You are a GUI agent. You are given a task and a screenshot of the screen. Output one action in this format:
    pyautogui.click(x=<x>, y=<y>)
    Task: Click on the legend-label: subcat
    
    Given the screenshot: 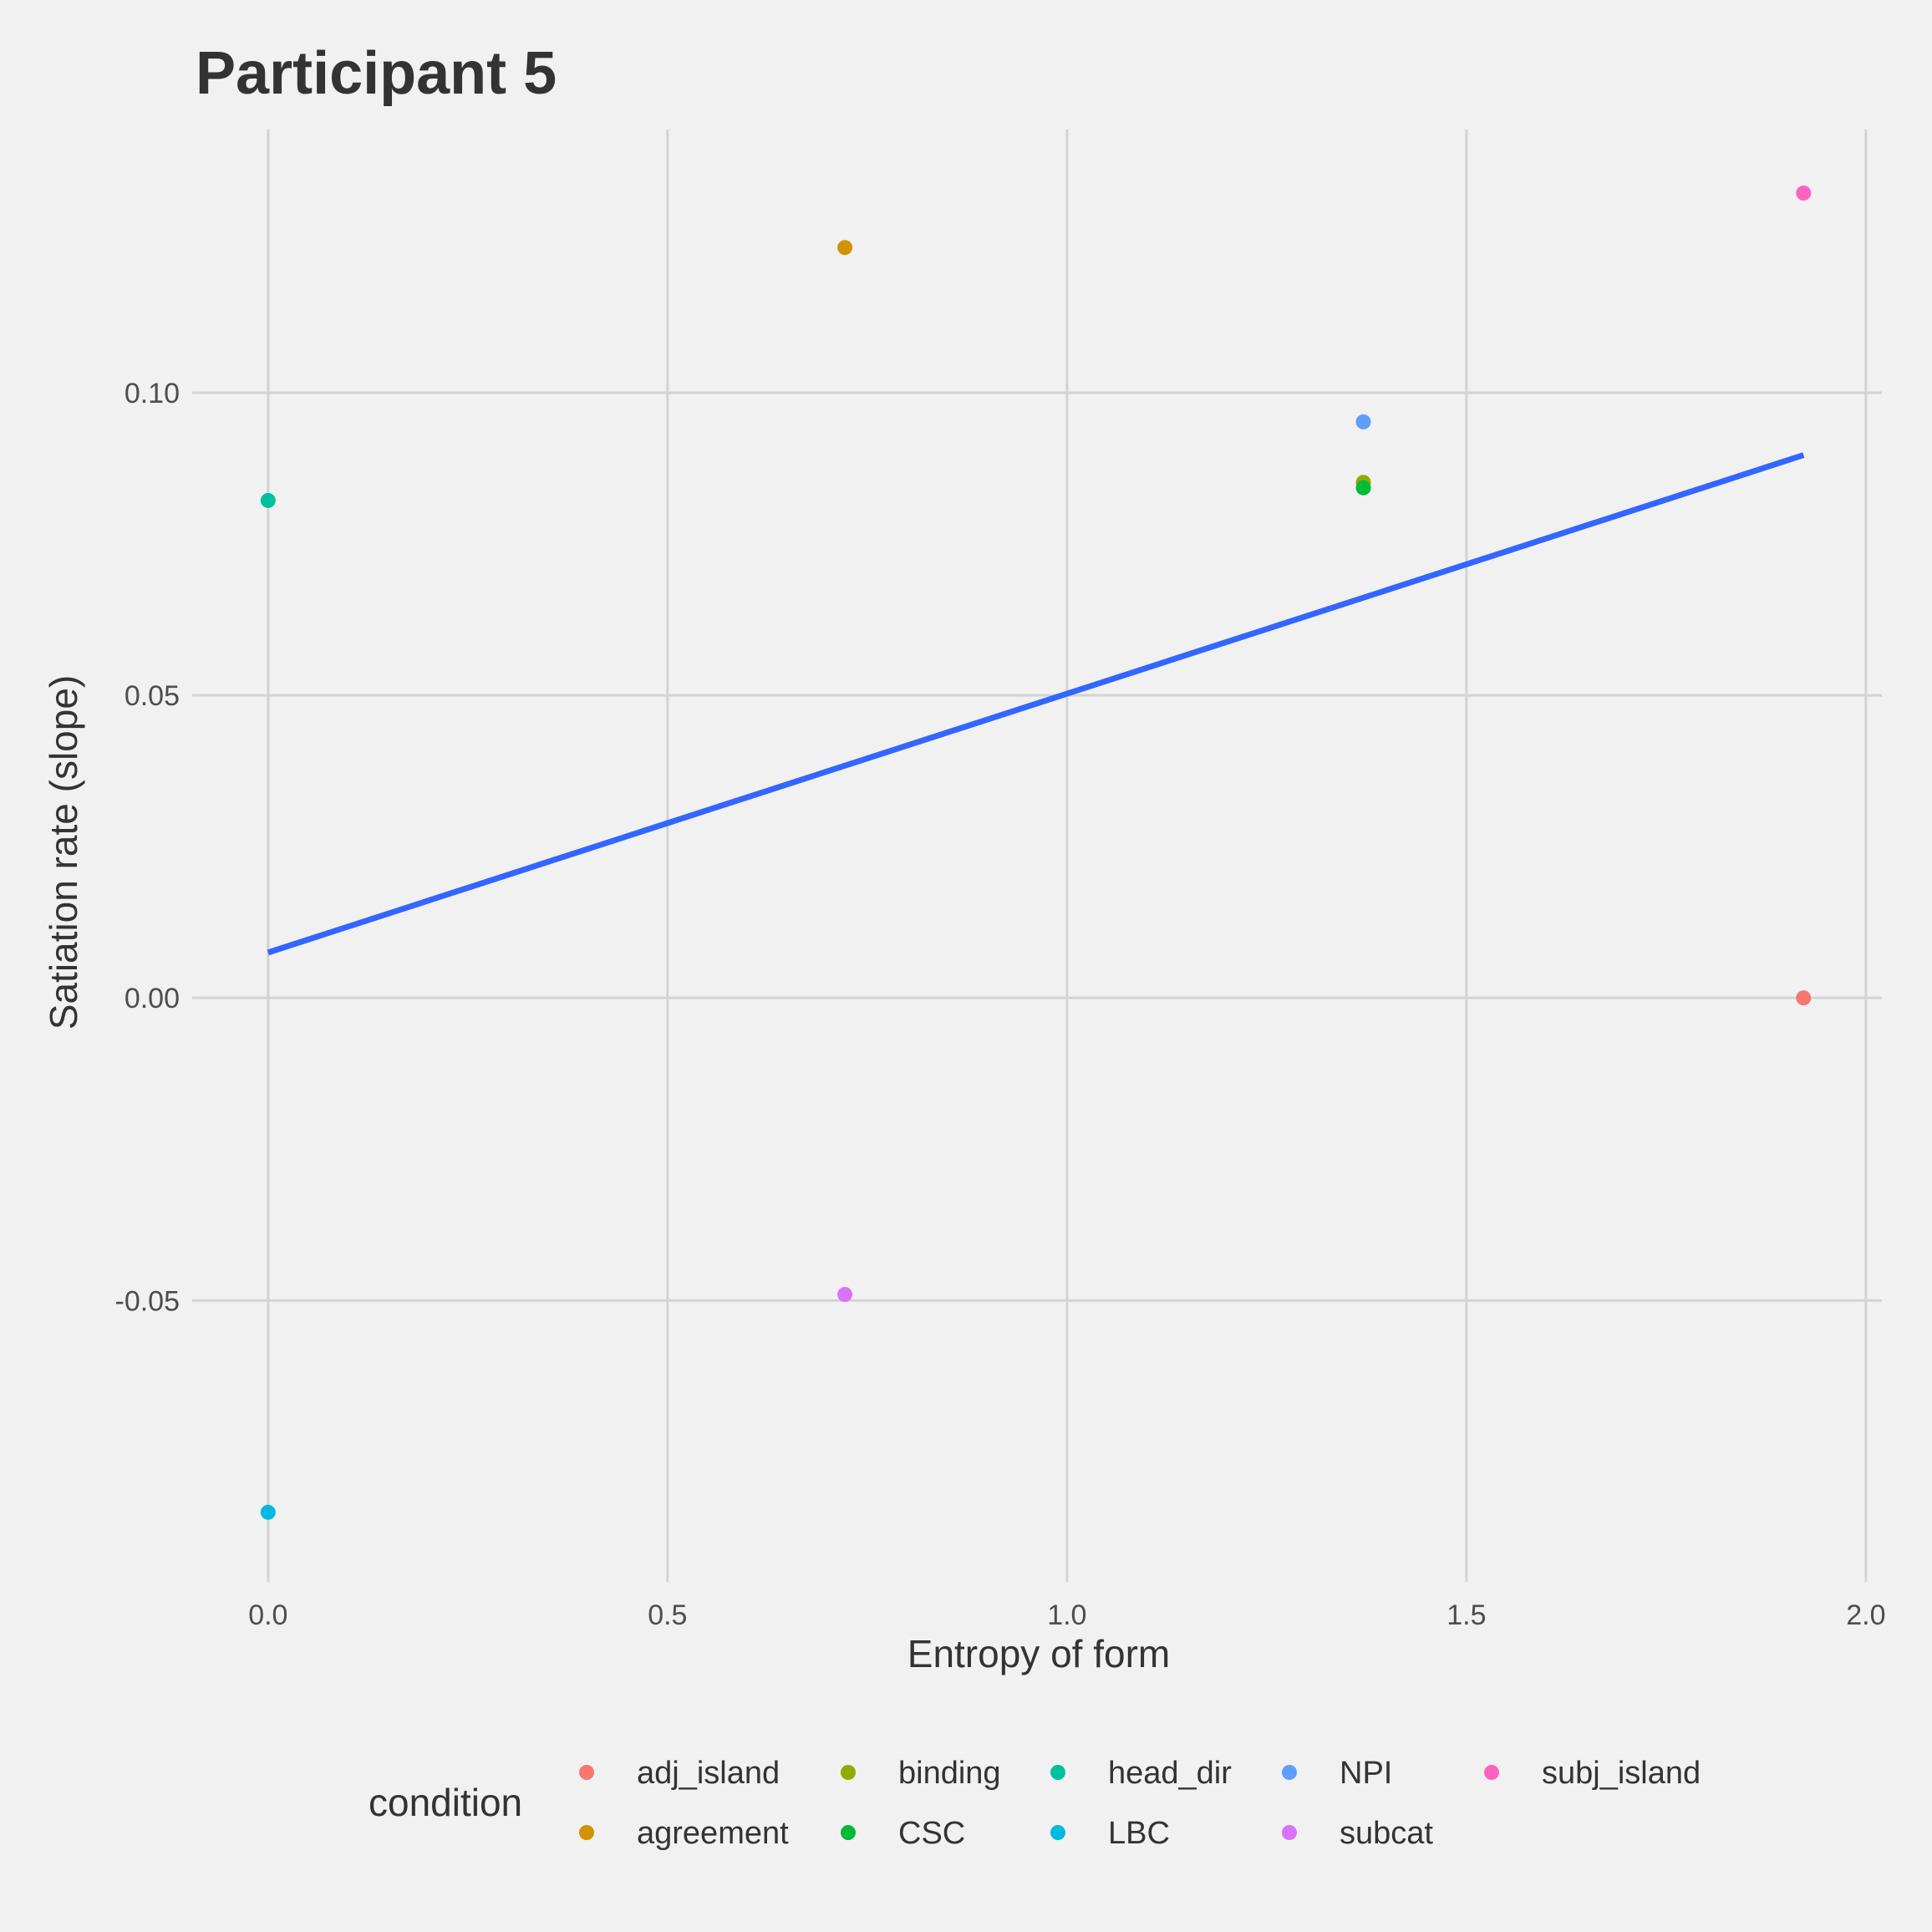 What is the action you would take?
    pyautogui.click(x=1386, y=1833)
    